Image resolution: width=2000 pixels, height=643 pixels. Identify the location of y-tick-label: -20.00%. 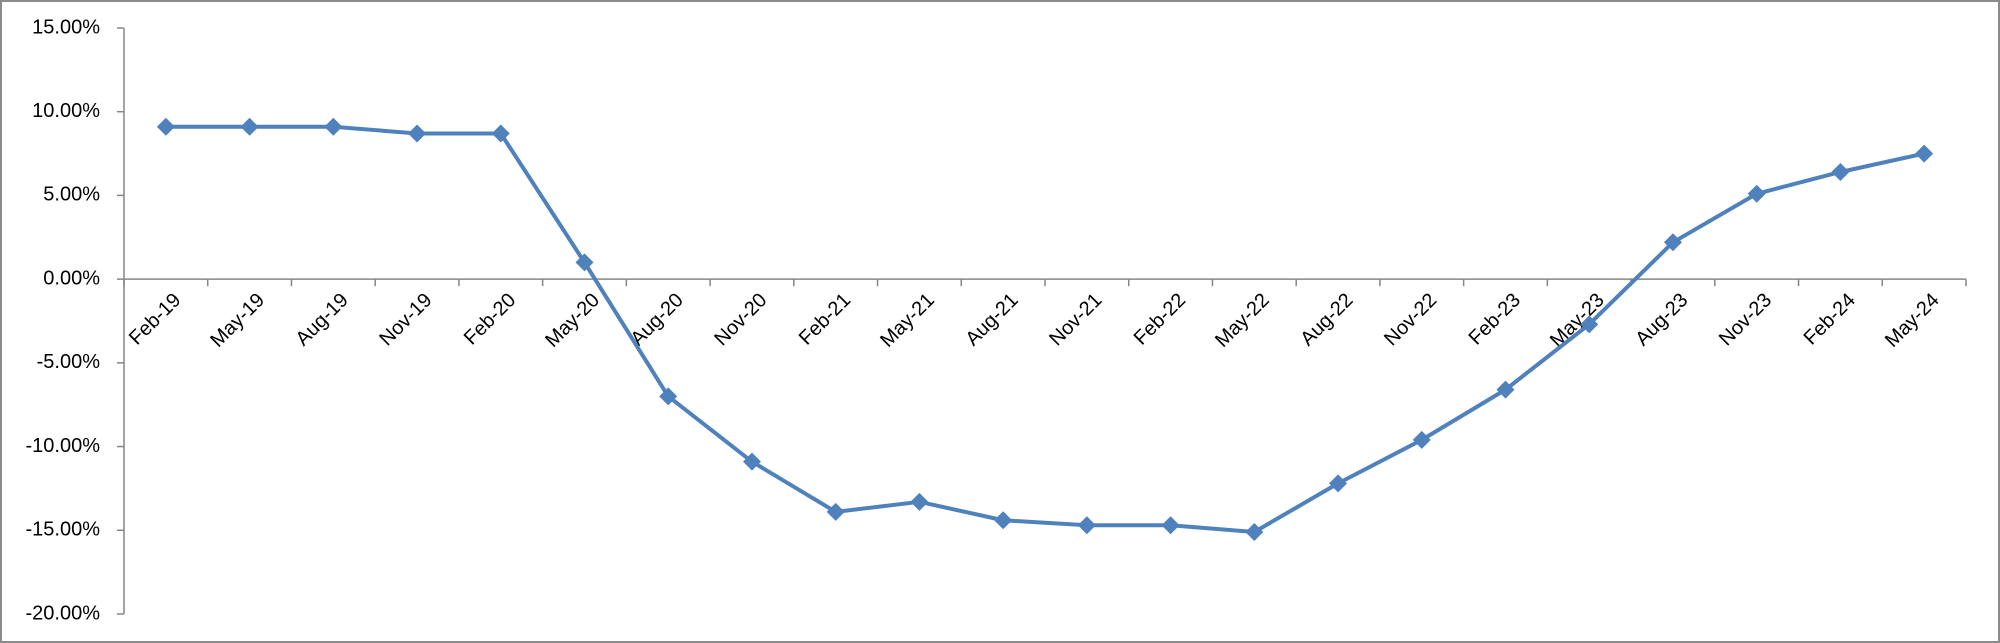
(63, 613).